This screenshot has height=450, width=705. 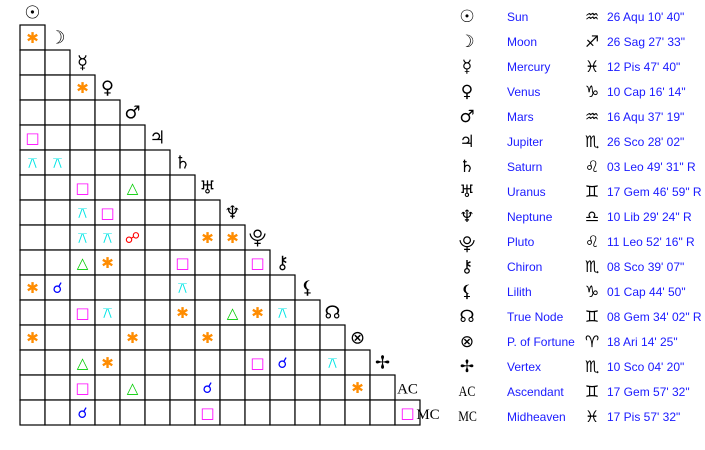 I want to click on list-item-mercury: ☿ Mercury ♓︎ 12 Pis 47' 40", so click(x=577, y=67).